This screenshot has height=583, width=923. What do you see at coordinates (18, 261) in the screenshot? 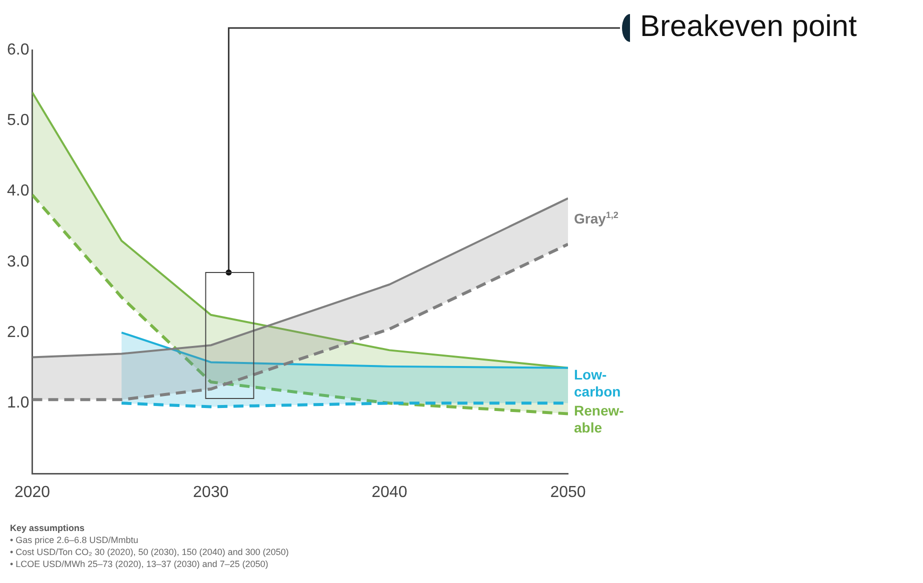
I see `y-tick-label: 3.0` at bounding box center [18, 261].